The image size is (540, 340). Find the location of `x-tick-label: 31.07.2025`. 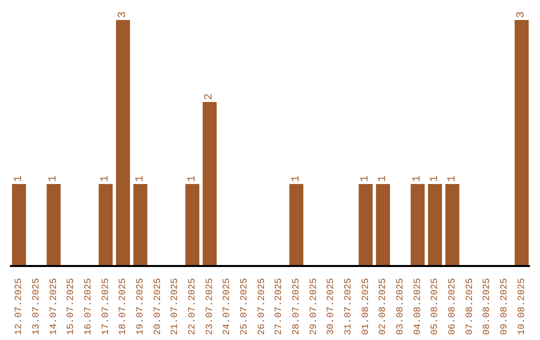

x-tick-label: 31.07.2025 is located at coordinates (348, 307).